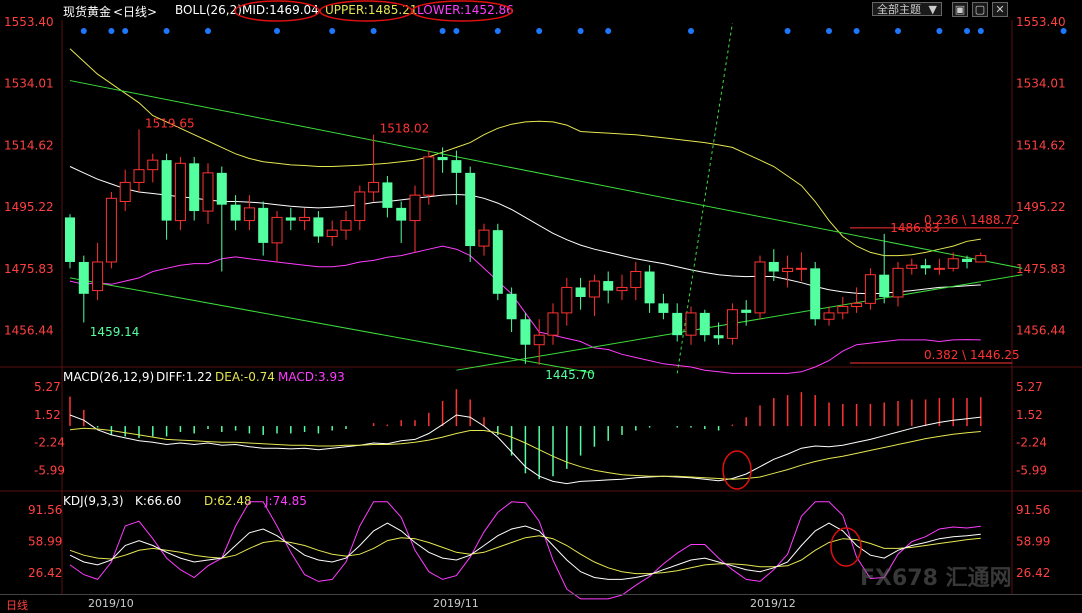 The height and width of the screenshot is (613, 1082). I want to click on macd-diff-line, so click(525, 449).